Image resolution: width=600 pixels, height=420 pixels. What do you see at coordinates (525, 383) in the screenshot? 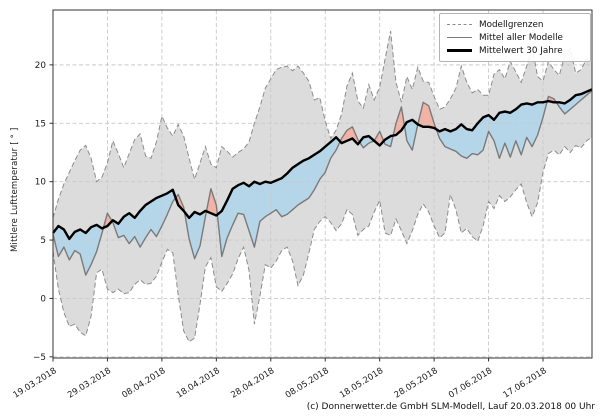
I see `x-tick-label: 17.06.2018` at bounding box center [525, 383].